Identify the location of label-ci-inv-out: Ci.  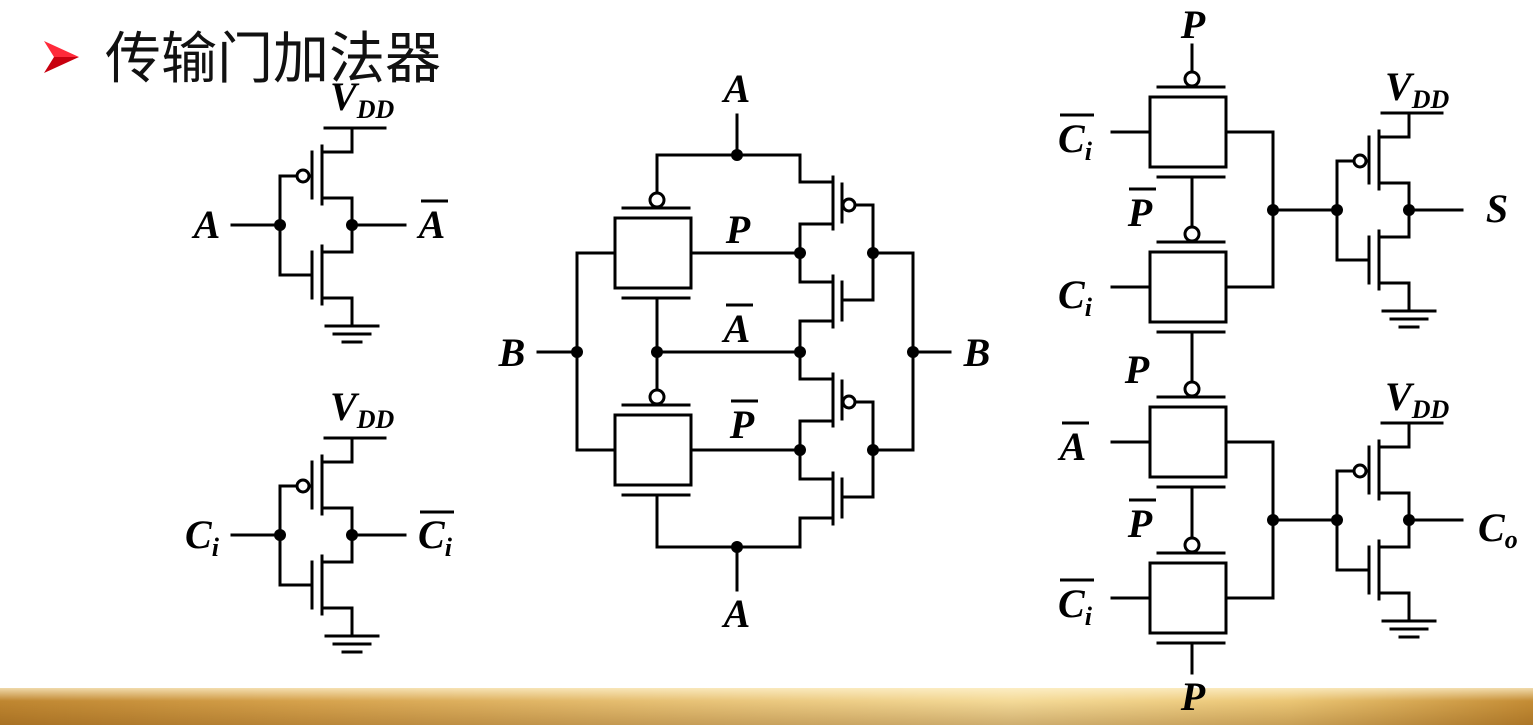
(435, 537).